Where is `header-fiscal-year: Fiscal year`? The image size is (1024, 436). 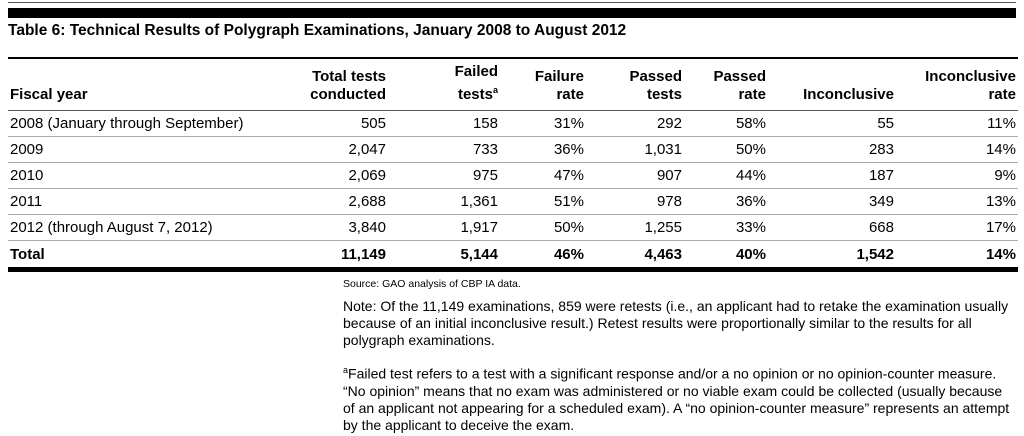
header-fiscal-year: Fiscal year is located at coordinates (49, 94).